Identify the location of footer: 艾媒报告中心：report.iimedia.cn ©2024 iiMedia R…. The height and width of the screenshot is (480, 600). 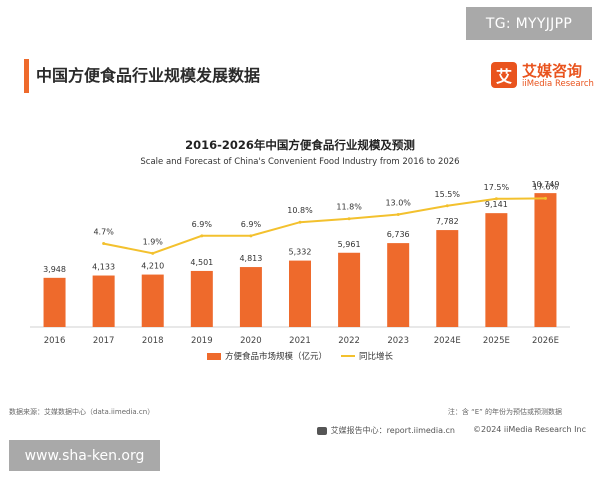
(451, 430).